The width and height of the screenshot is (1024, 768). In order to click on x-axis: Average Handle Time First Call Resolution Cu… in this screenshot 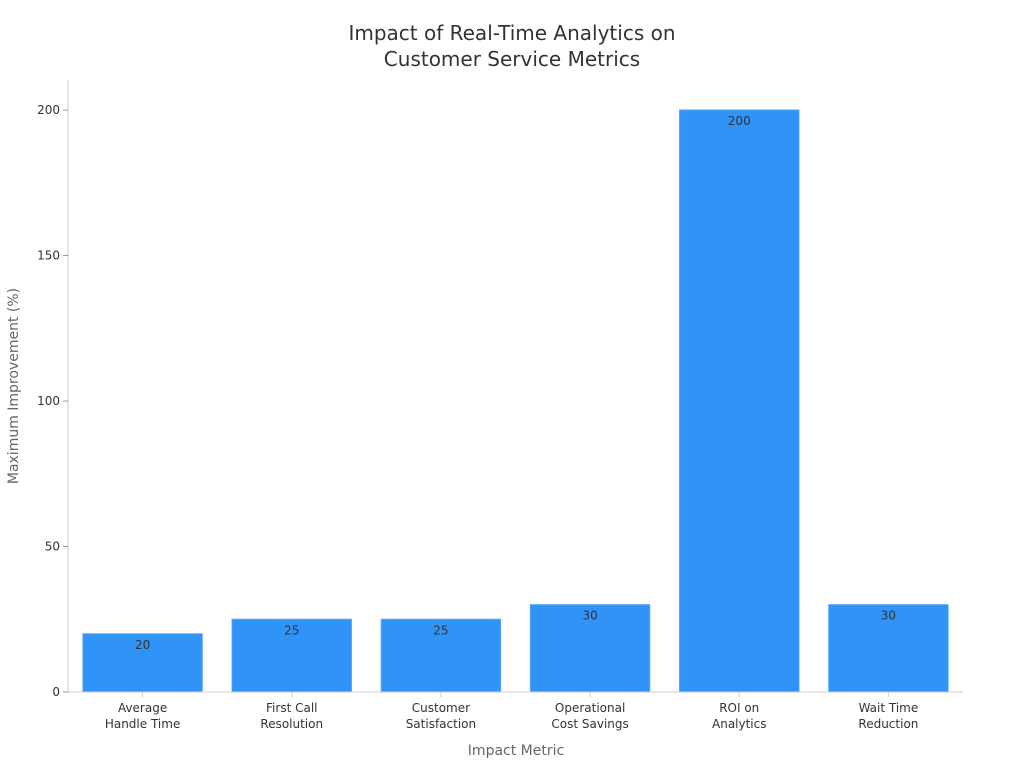, I will do `click(515, 711)`.